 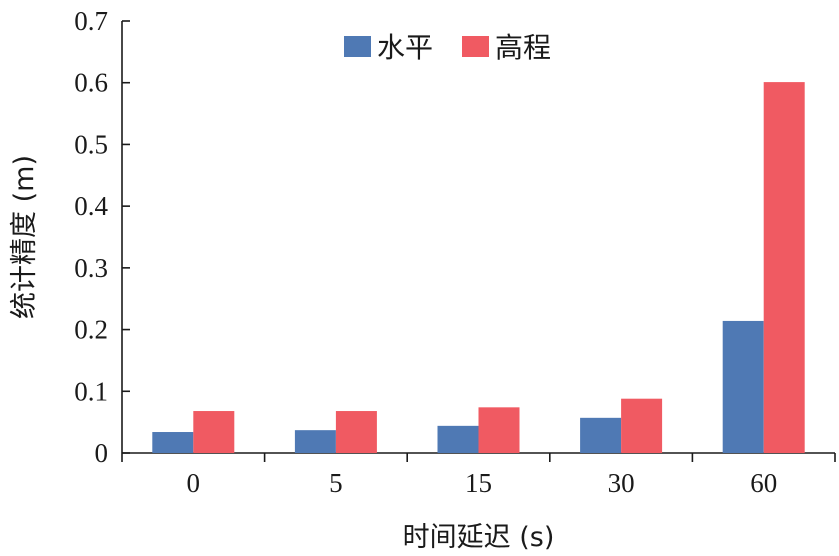 I want to click on x-axis: 0 5 15 30 60, so click(x=478, y=475).